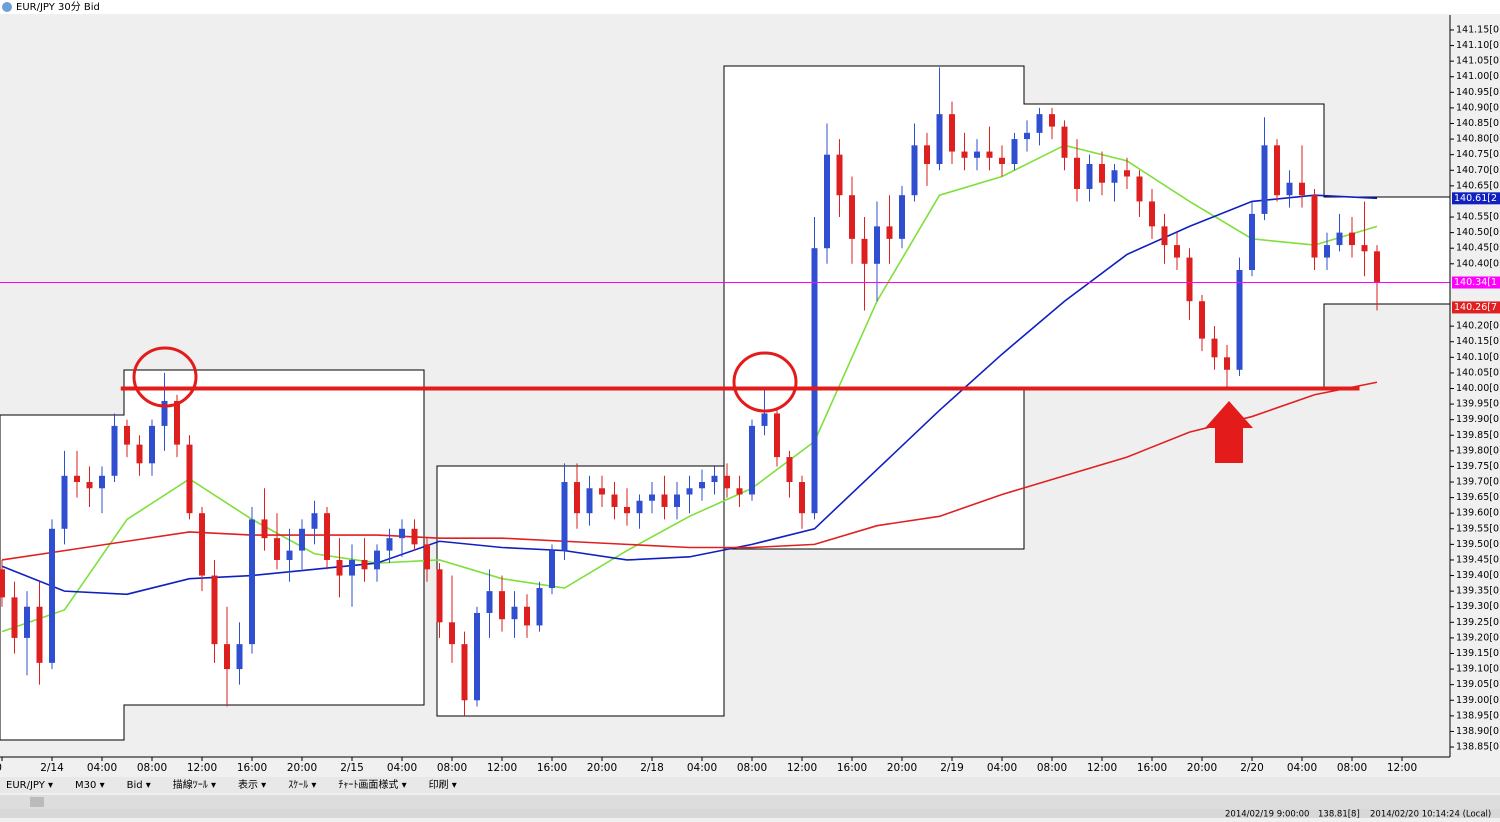 The width and height of the screenshot is (1500, 822). I want to click on price-tag-label: 140.26[7, so click(1475, 307).